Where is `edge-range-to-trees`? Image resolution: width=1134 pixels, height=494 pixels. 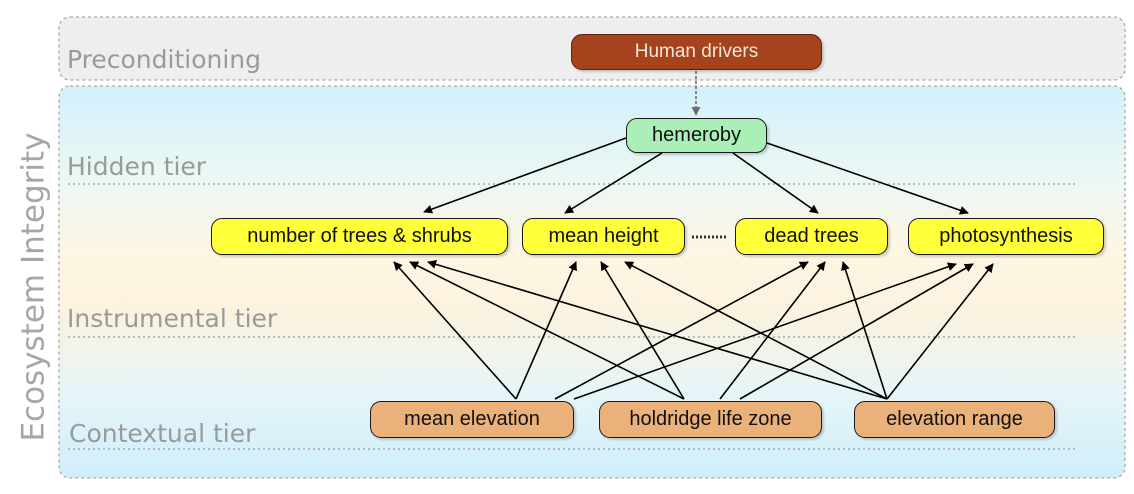 edge-range-to-trees is located at coordinates (657, 330).